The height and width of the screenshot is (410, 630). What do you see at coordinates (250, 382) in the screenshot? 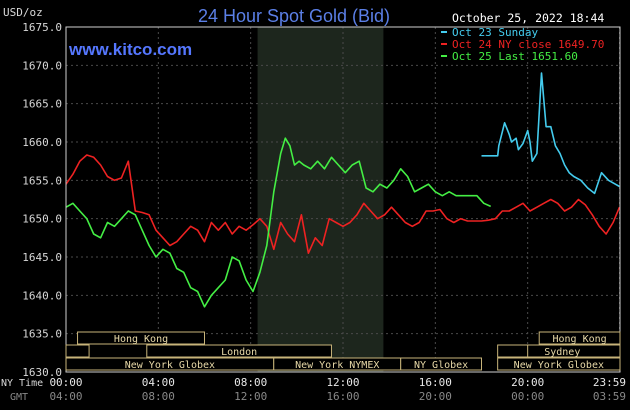
I see `x-tick-ny: 08:00` at bounding box center [250, 382].